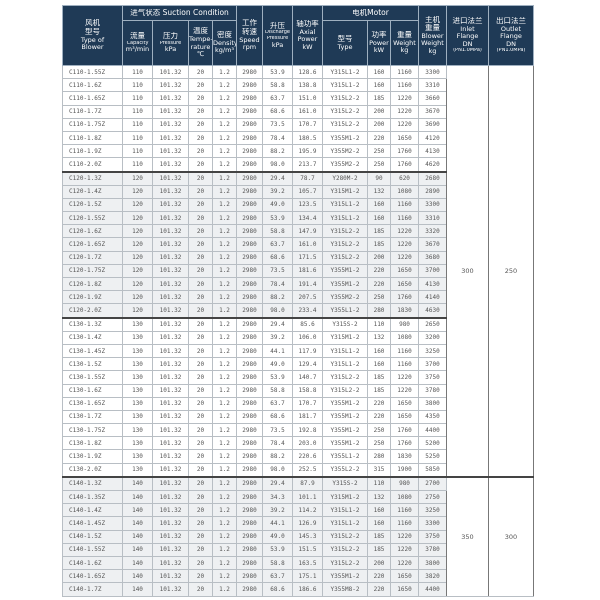 The image size is (600, 600). What do you see at coordinates (345, 430) in the screenshot?
I see `cell-motor-type: Y355M1-2` at bounding box center [345, 430].